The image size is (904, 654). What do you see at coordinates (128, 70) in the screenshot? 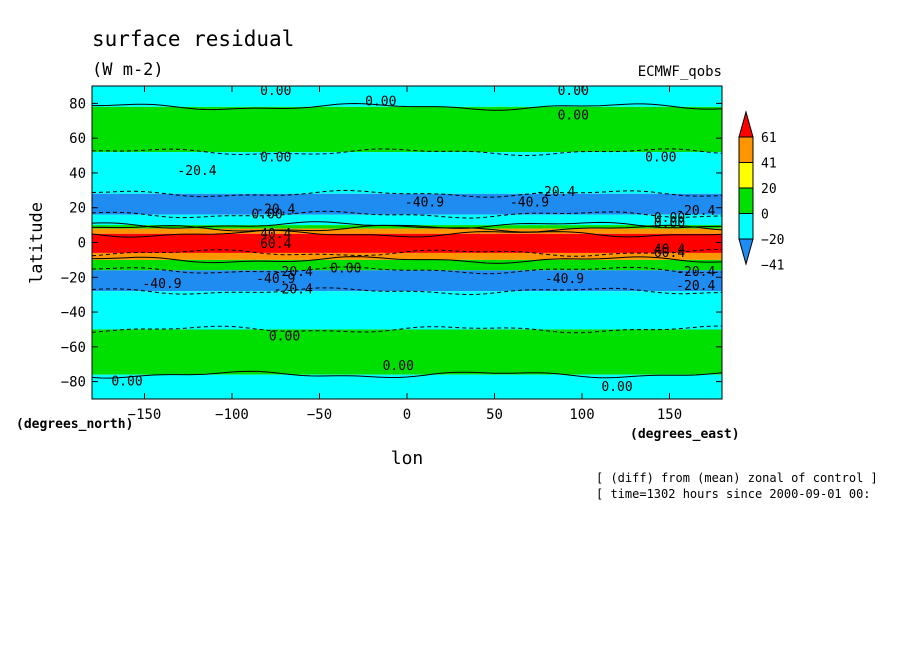
I see `chart-units: (W m-2)` at bounding box center [128, 70].